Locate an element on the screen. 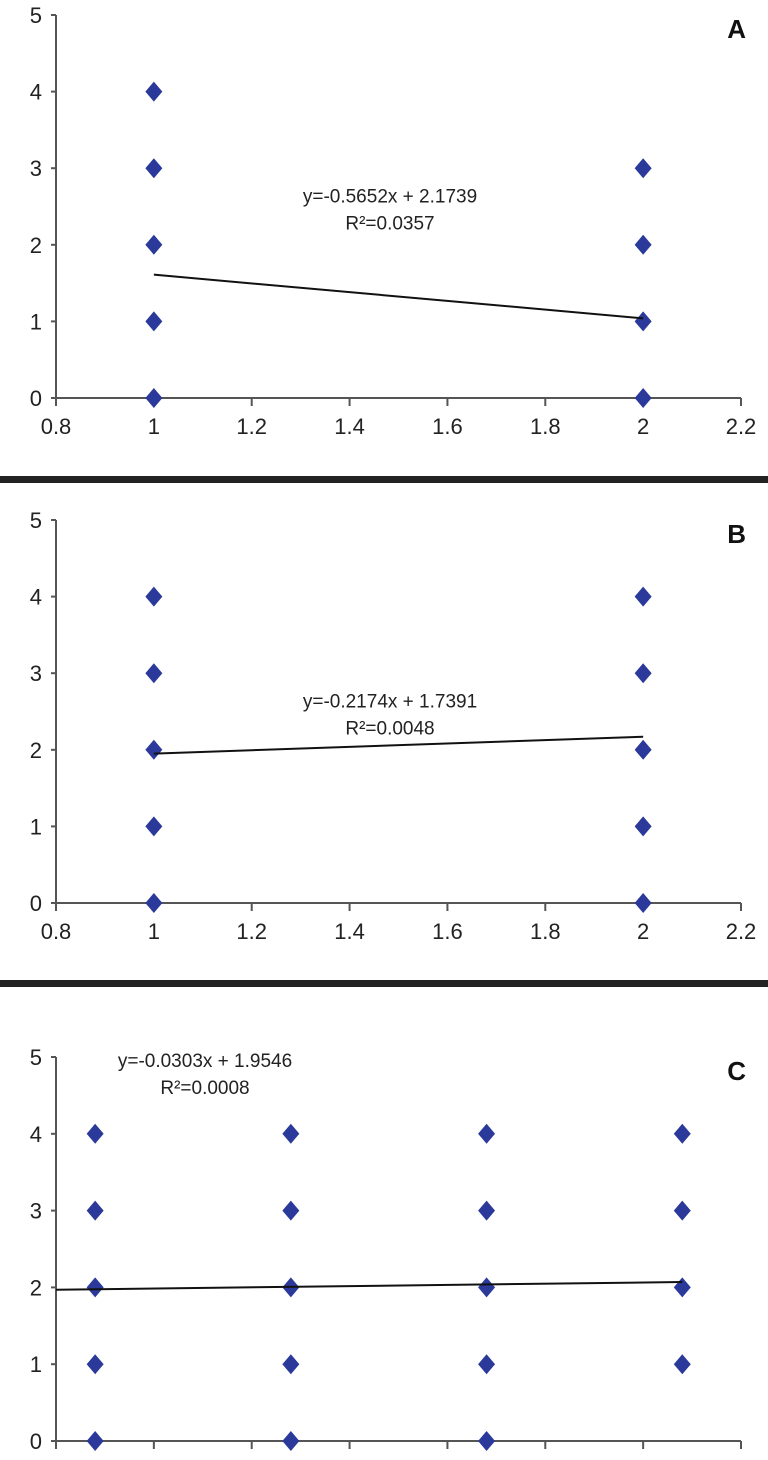 The height and width of the screenshot is (1460, 768). x-tick-label: 2.8 is located at coordinates (447, 1458).